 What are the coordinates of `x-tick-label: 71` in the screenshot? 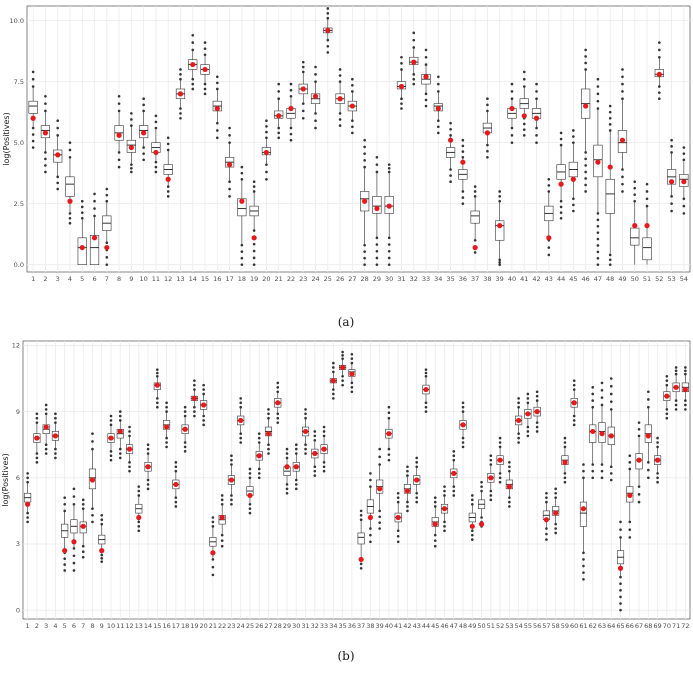 It's located at (676, 626).